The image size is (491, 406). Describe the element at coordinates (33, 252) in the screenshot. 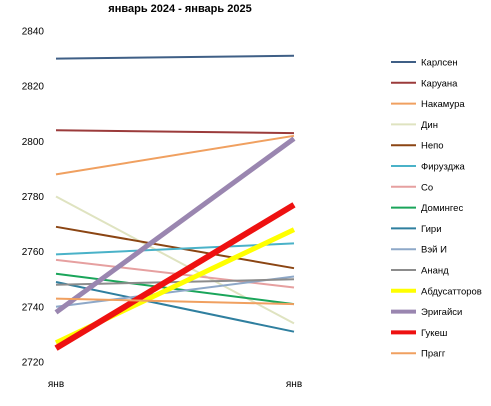

I see `y-tick-label: 2760` at that location.